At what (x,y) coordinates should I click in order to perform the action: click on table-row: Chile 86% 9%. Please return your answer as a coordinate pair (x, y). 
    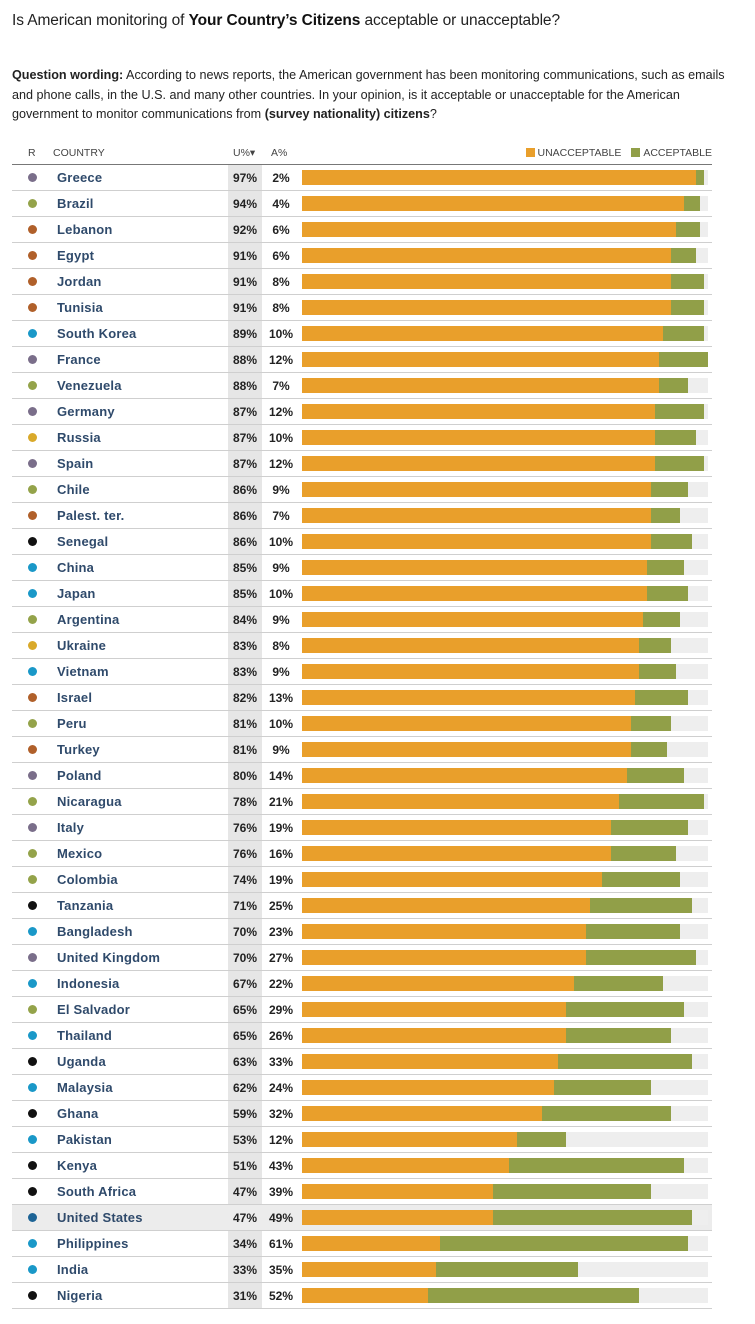
    Looking at the image, I should click on (362, 490).